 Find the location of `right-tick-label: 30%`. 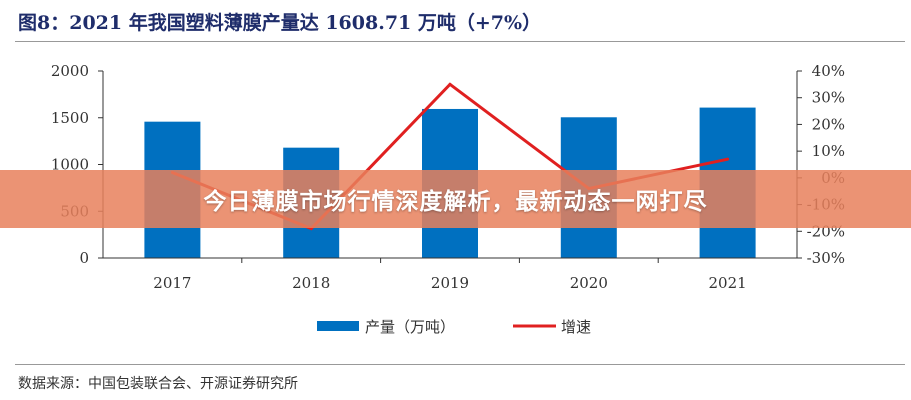

right-tick-label: 30% is located at coordinates (828, 98).